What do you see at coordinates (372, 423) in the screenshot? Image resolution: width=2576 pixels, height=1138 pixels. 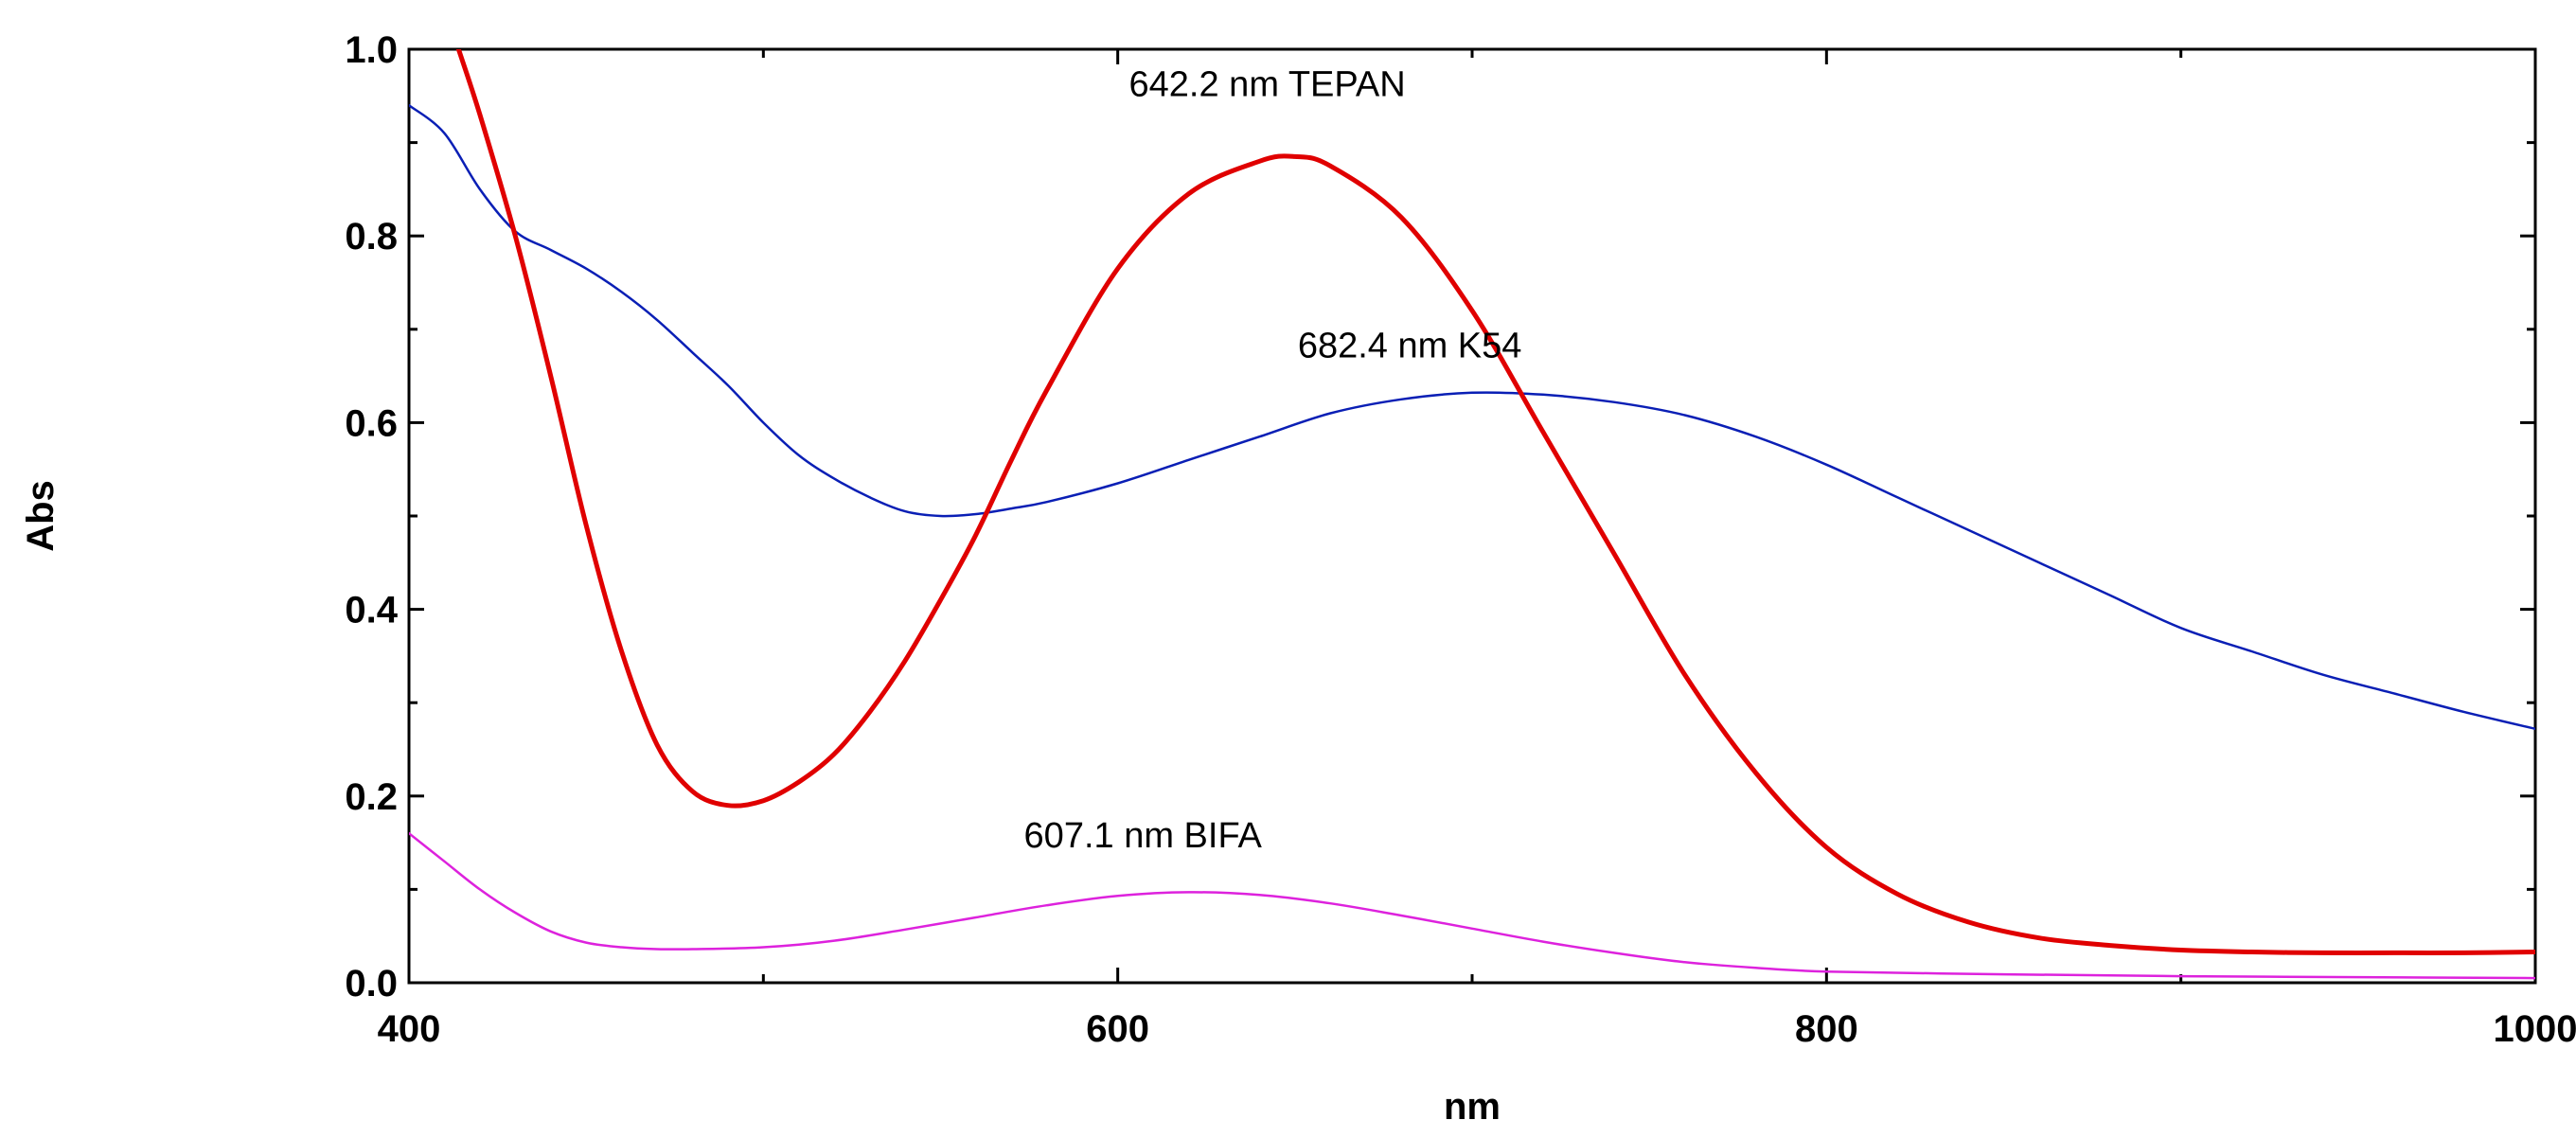 I see `y-tick-label: 0.6` at bounding box center [372, 423].